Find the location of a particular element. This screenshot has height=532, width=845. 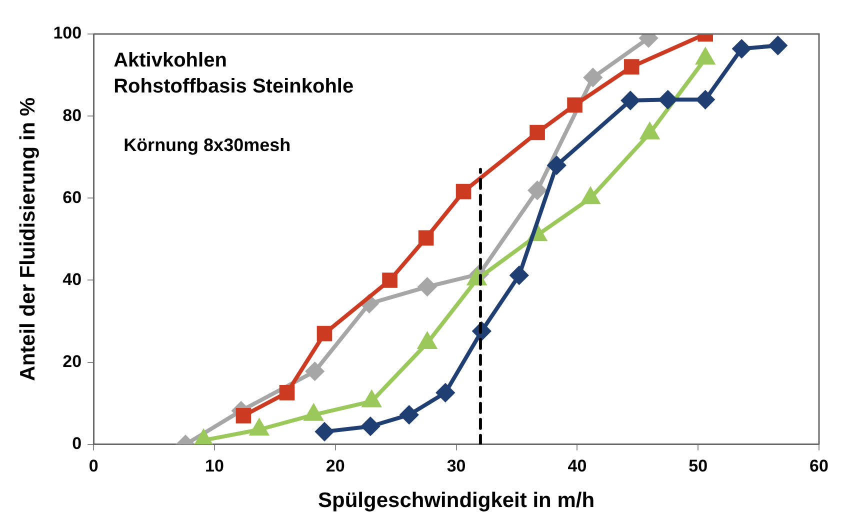

x-axis-title: Spülgeschwindigkeit in m/h is located at coordinates (456, 500).